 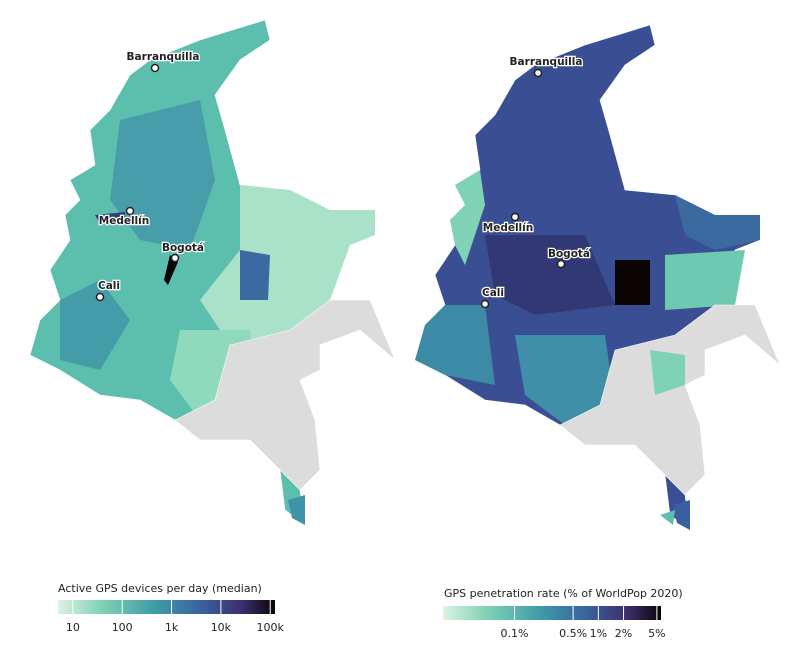 I want to click on tick-label: 0.1%, so click(x=515, y=633).